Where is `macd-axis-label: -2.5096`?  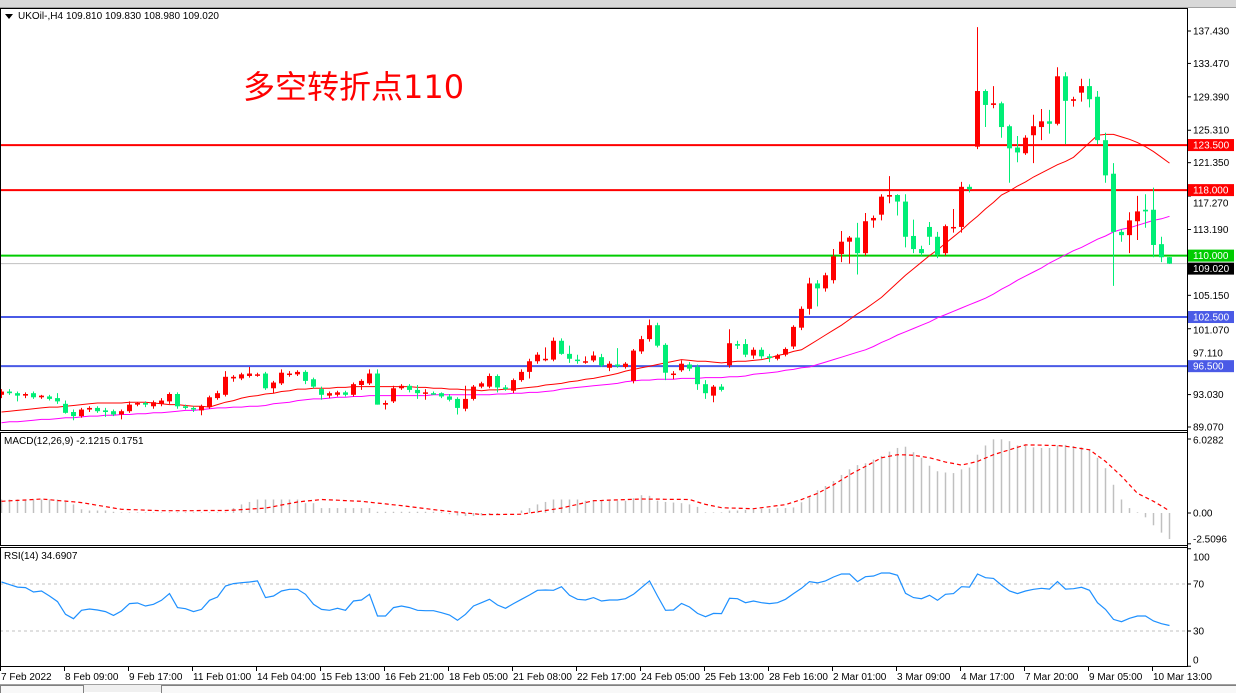 macd-axis-label: -2.5096 is located at coordinates (1210, 540).